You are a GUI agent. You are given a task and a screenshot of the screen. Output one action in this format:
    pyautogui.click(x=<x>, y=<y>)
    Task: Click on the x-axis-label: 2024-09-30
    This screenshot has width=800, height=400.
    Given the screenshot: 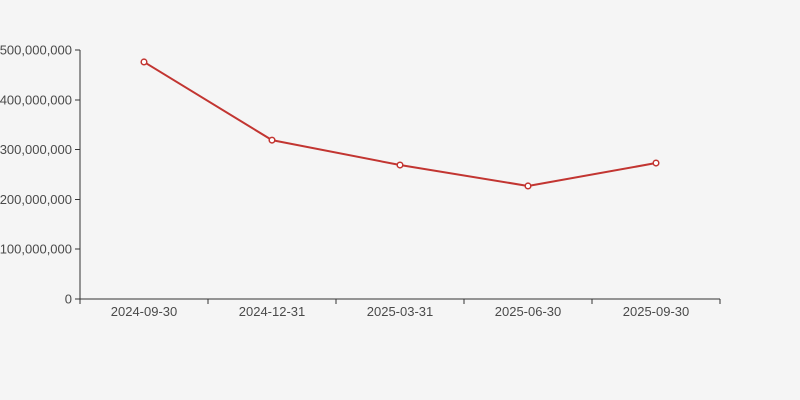 What is the action you would take?
    pyautogui.click(x=144, y=311)
    